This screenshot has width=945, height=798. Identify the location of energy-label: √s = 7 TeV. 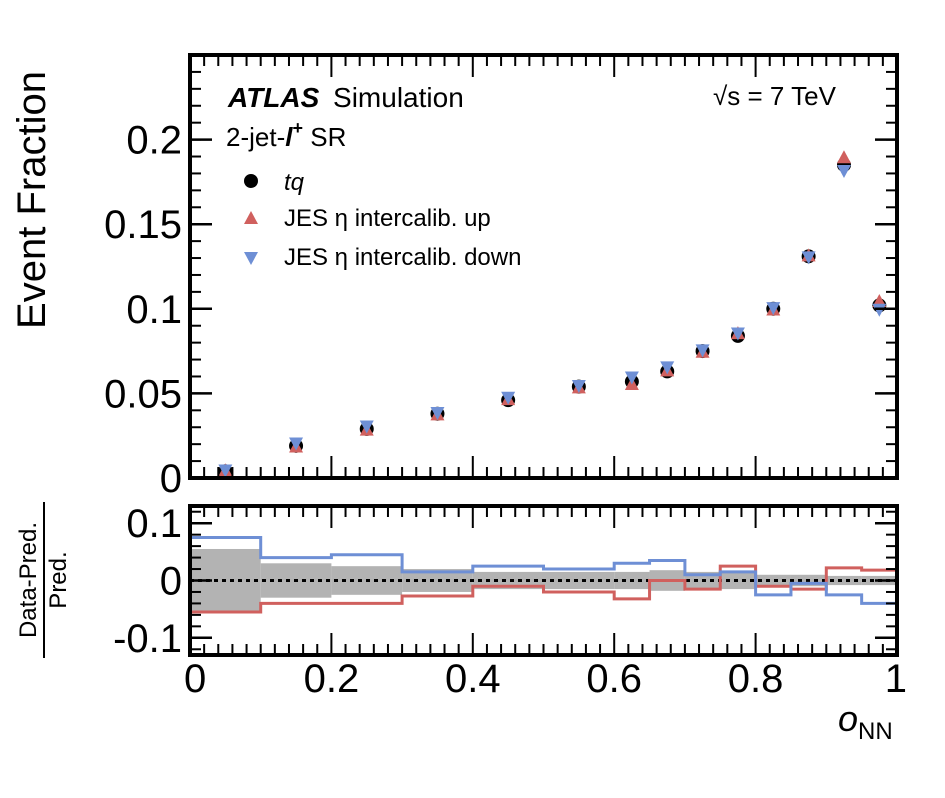
(775, 96).